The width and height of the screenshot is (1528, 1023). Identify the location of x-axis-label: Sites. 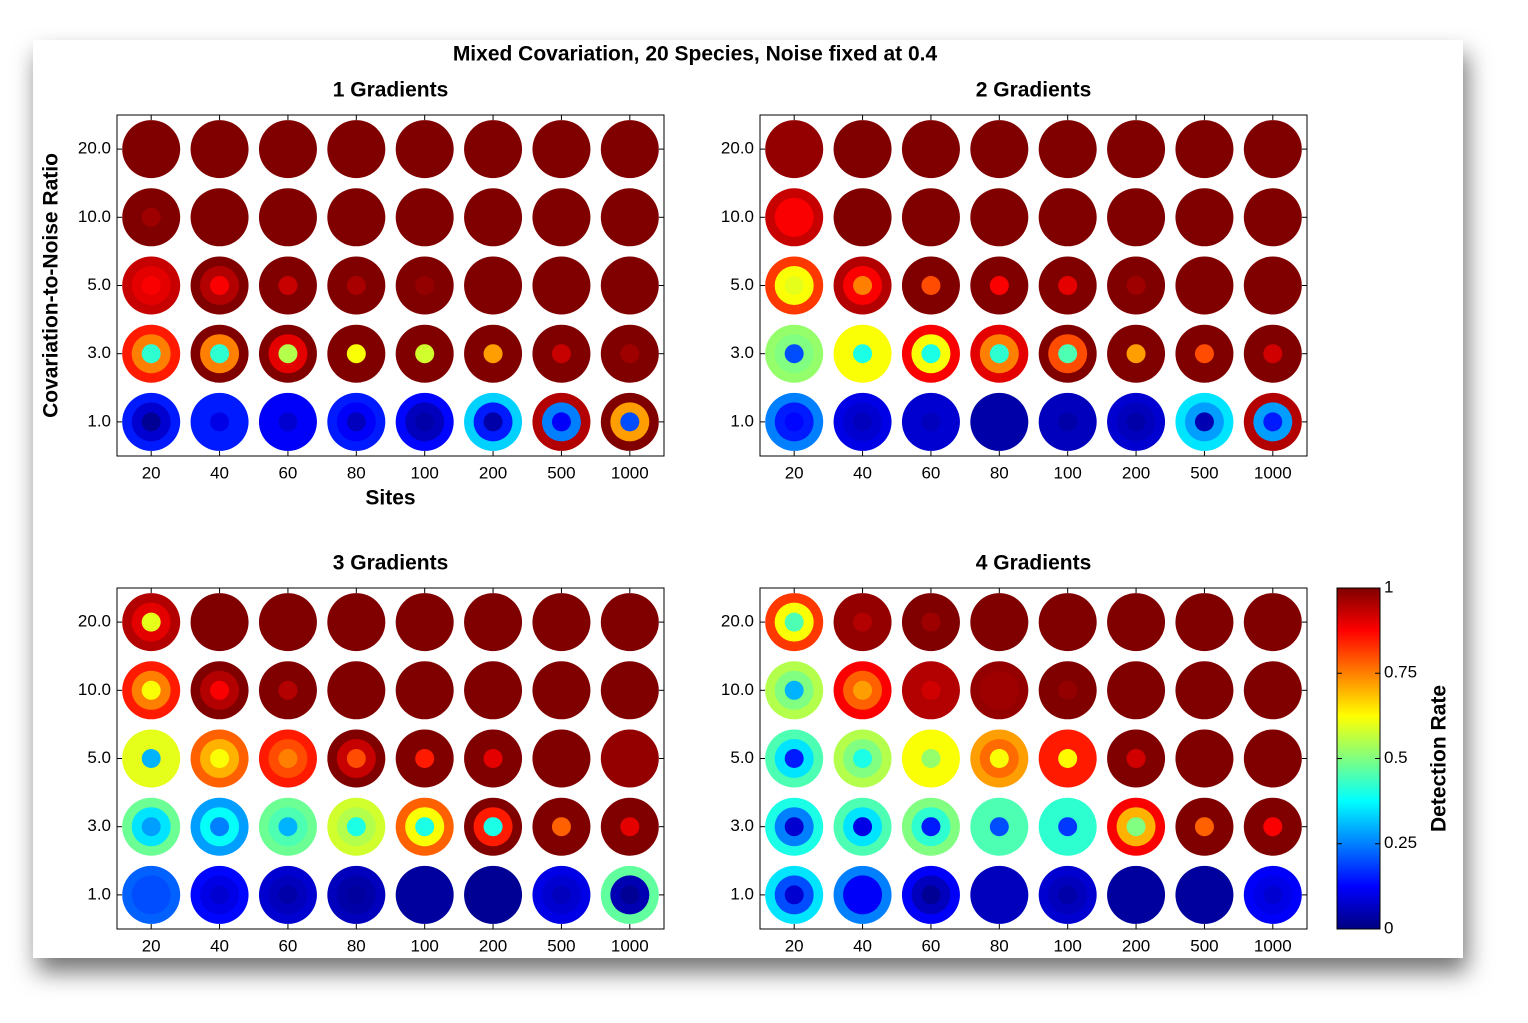
(390, 498).